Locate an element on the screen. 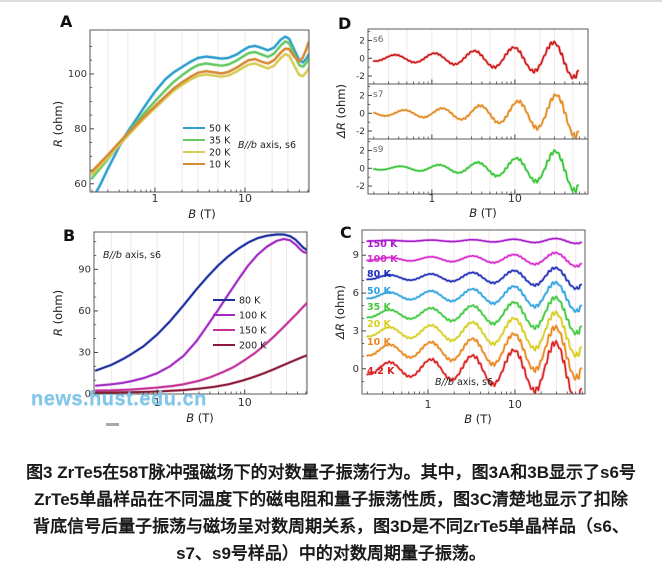  svg-text: 80 is located at coordinates (80, 129).